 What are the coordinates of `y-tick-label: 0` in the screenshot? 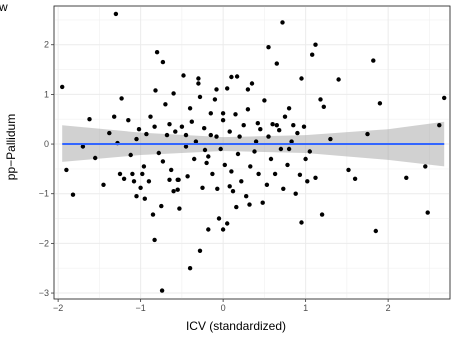 It's located at (46, 144).